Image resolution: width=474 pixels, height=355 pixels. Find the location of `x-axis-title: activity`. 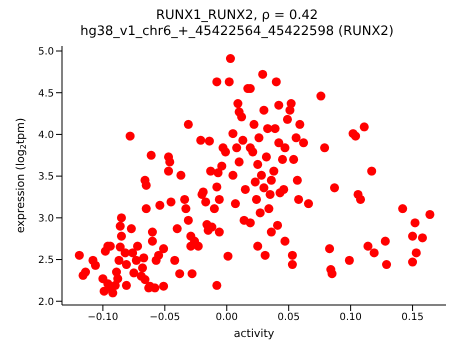

x-axis-title: activity is located at coordinates (254, 333).